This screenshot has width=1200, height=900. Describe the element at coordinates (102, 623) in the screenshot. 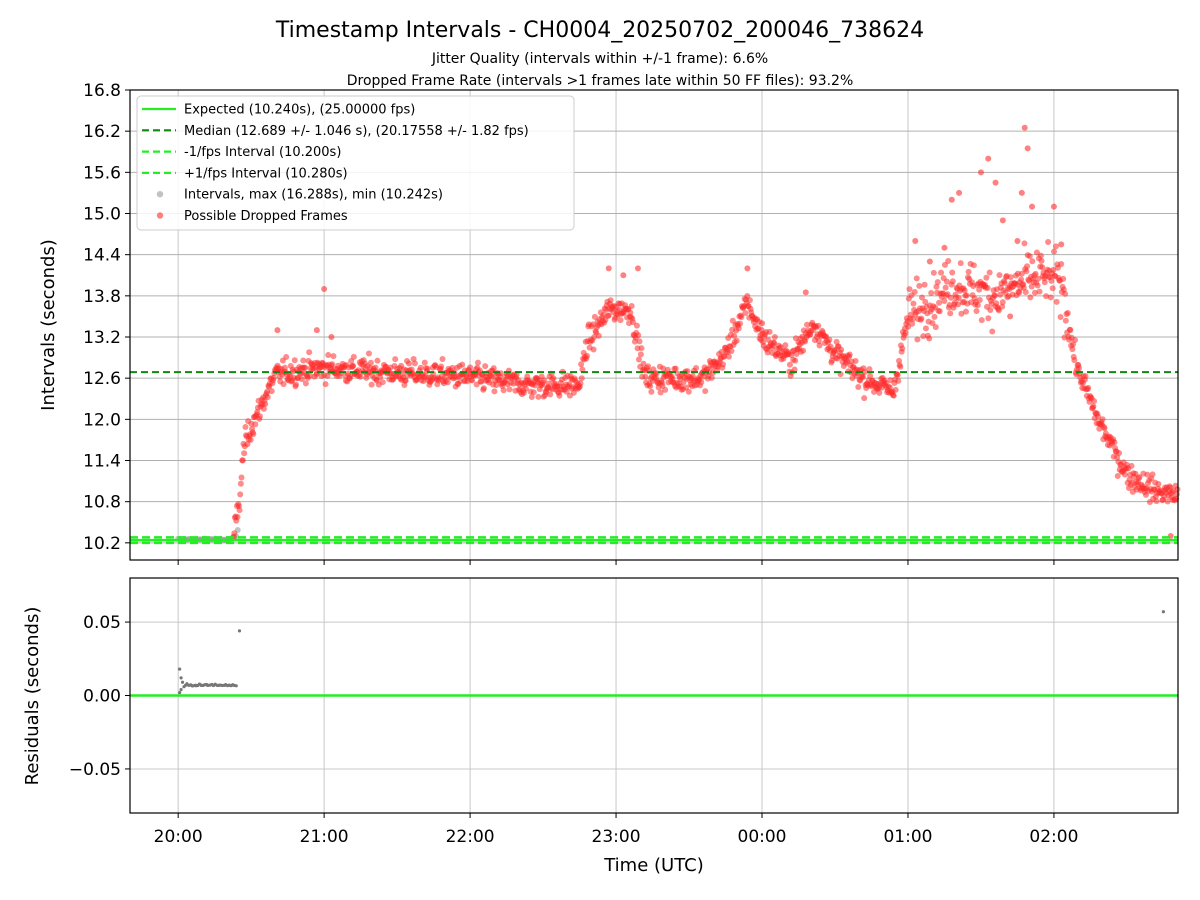

I see `residuals-y-tick-label: 0.05` at that location.